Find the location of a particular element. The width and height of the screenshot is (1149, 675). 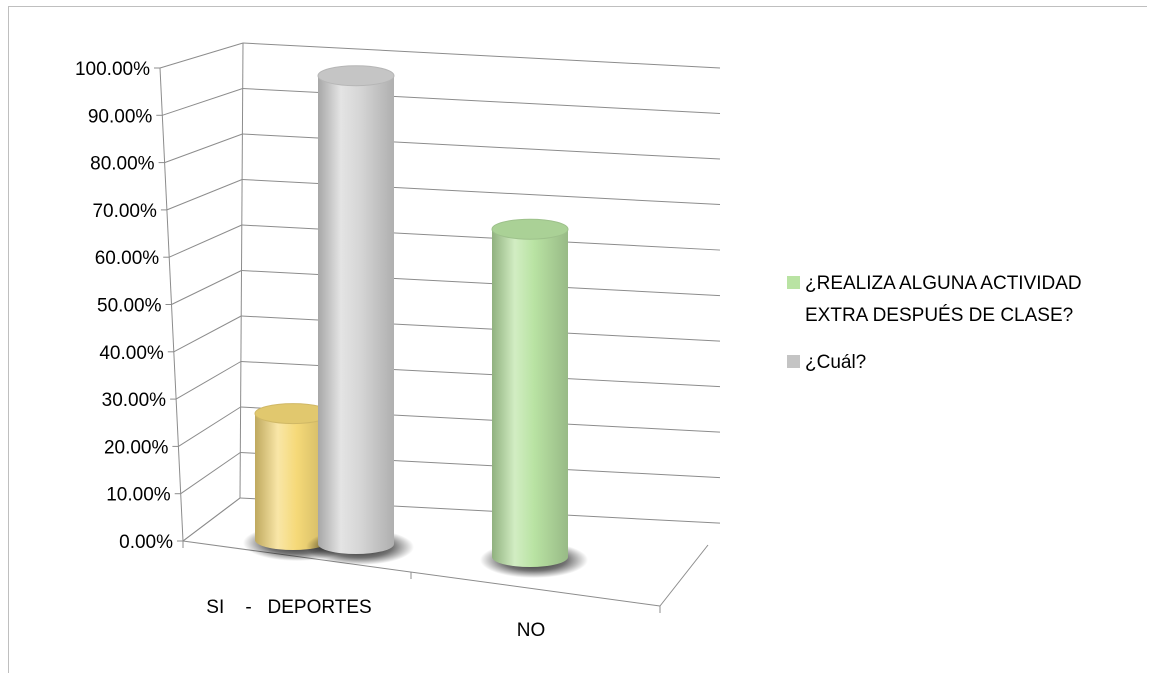

y-tick-label: 10.00% is located at coordinates (138, 495).